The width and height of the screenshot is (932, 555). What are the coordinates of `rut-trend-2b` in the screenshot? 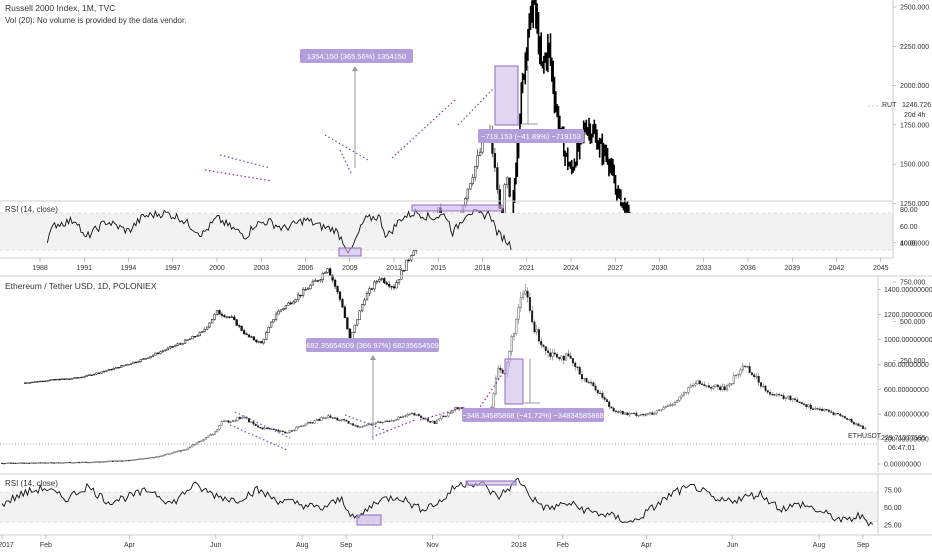 It's located at (346, 162).